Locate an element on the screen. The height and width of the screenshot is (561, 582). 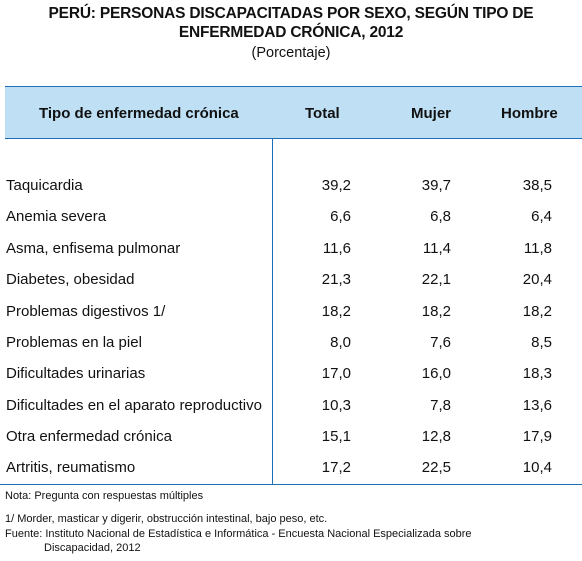
cell-hombre: 8,5 is located at coordinates (541, 342).